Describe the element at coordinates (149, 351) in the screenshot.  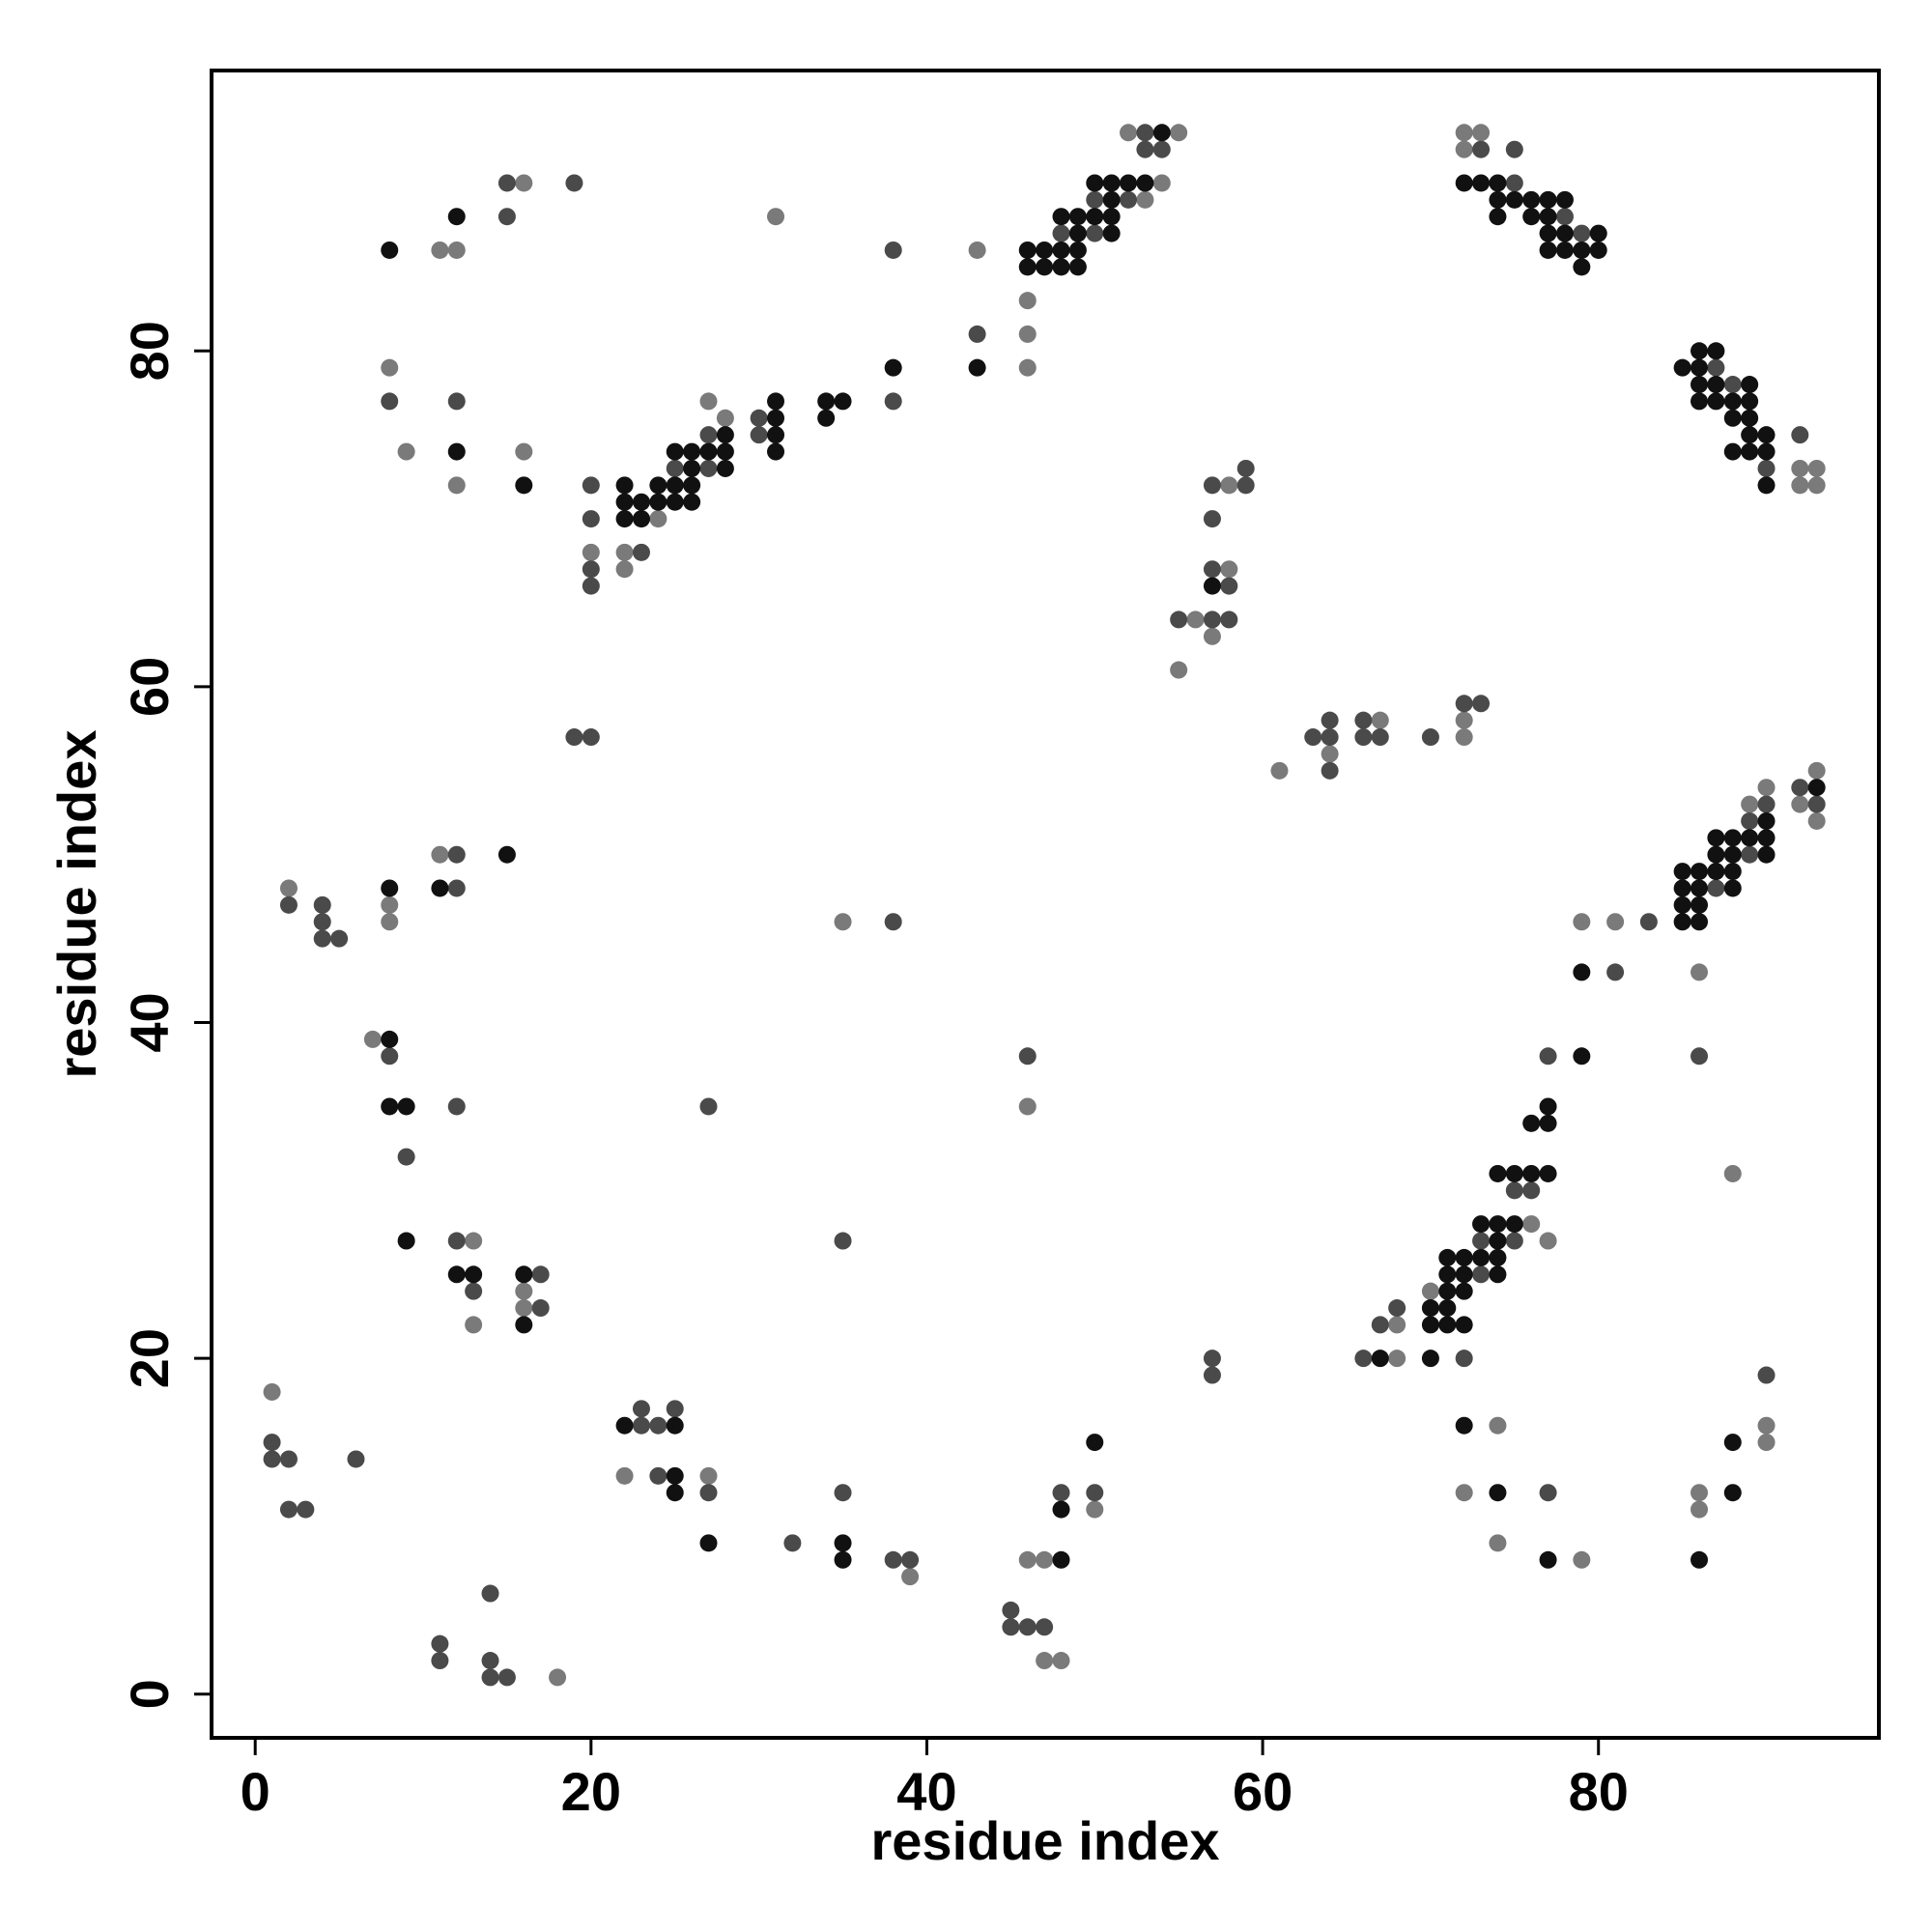
I see `y-tick-label: 80` at that location.